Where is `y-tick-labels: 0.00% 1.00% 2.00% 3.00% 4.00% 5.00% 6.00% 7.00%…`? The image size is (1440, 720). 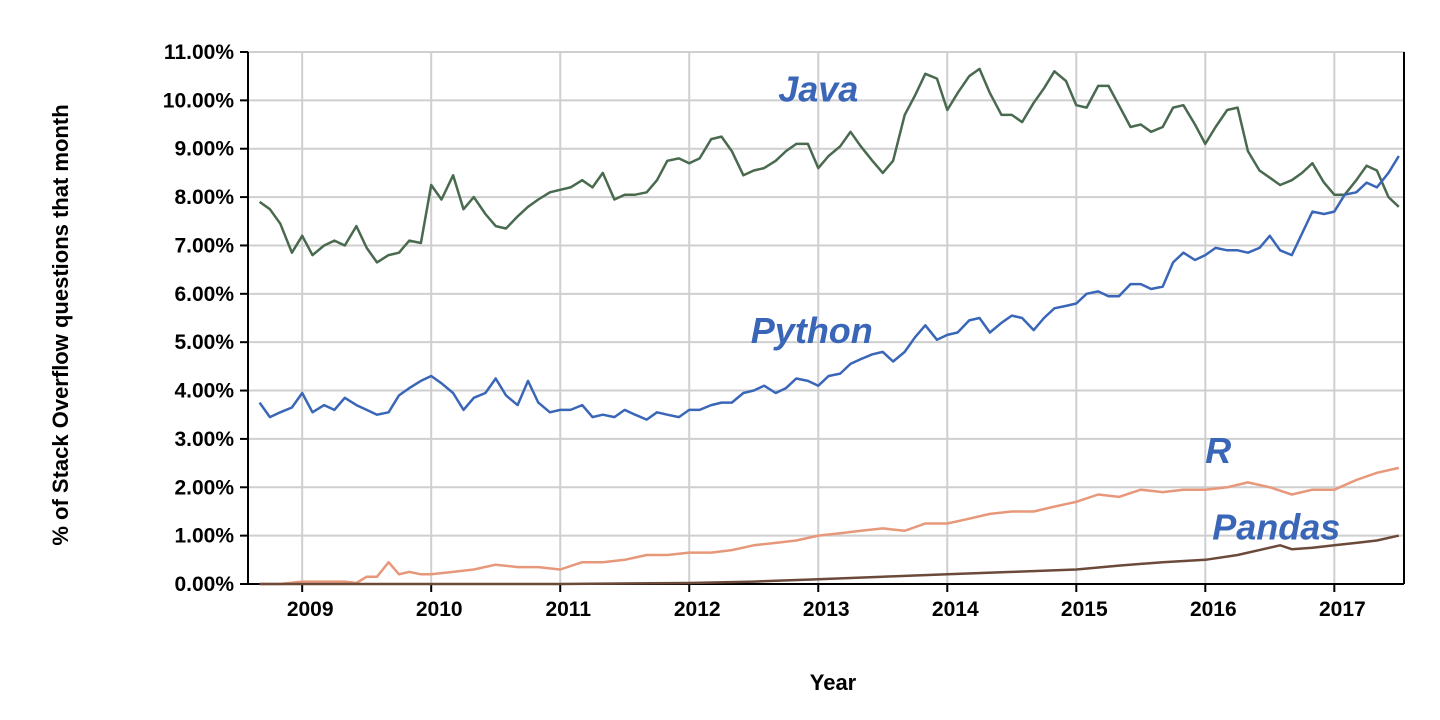
y-tick-labels: 0.00% 1.00% 2.00% 3.00% 4.00% 5.00% 6.00% 7.00%… is located at coordinates (199, 318).